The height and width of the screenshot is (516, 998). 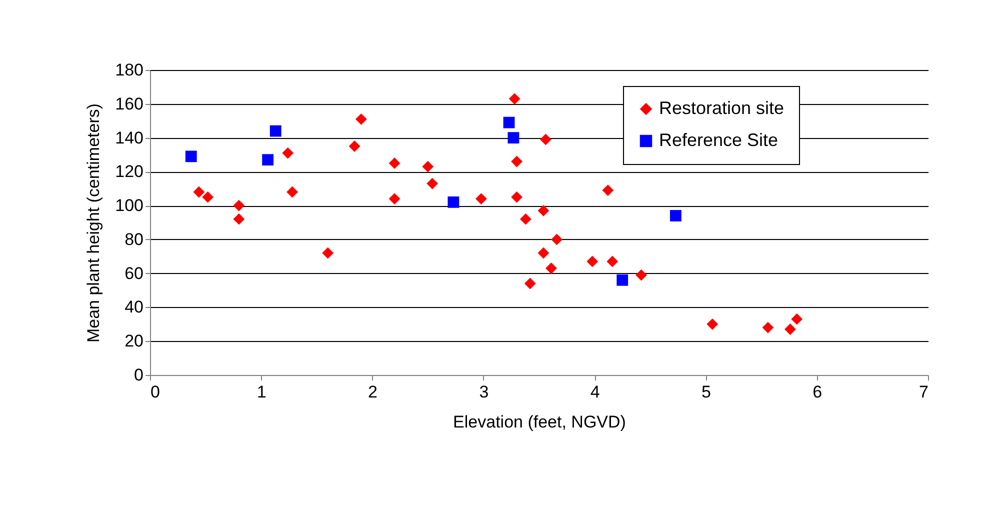 I want to click on x-tick-label: 7, so click(x=923, y=392).